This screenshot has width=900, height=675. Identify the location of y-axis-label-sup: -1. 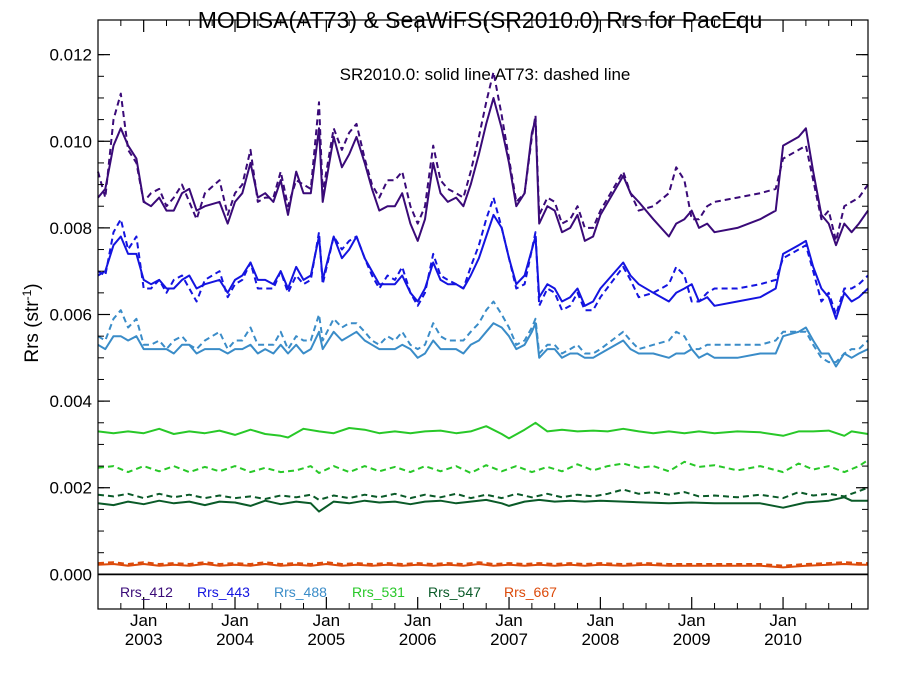
(27, 294).